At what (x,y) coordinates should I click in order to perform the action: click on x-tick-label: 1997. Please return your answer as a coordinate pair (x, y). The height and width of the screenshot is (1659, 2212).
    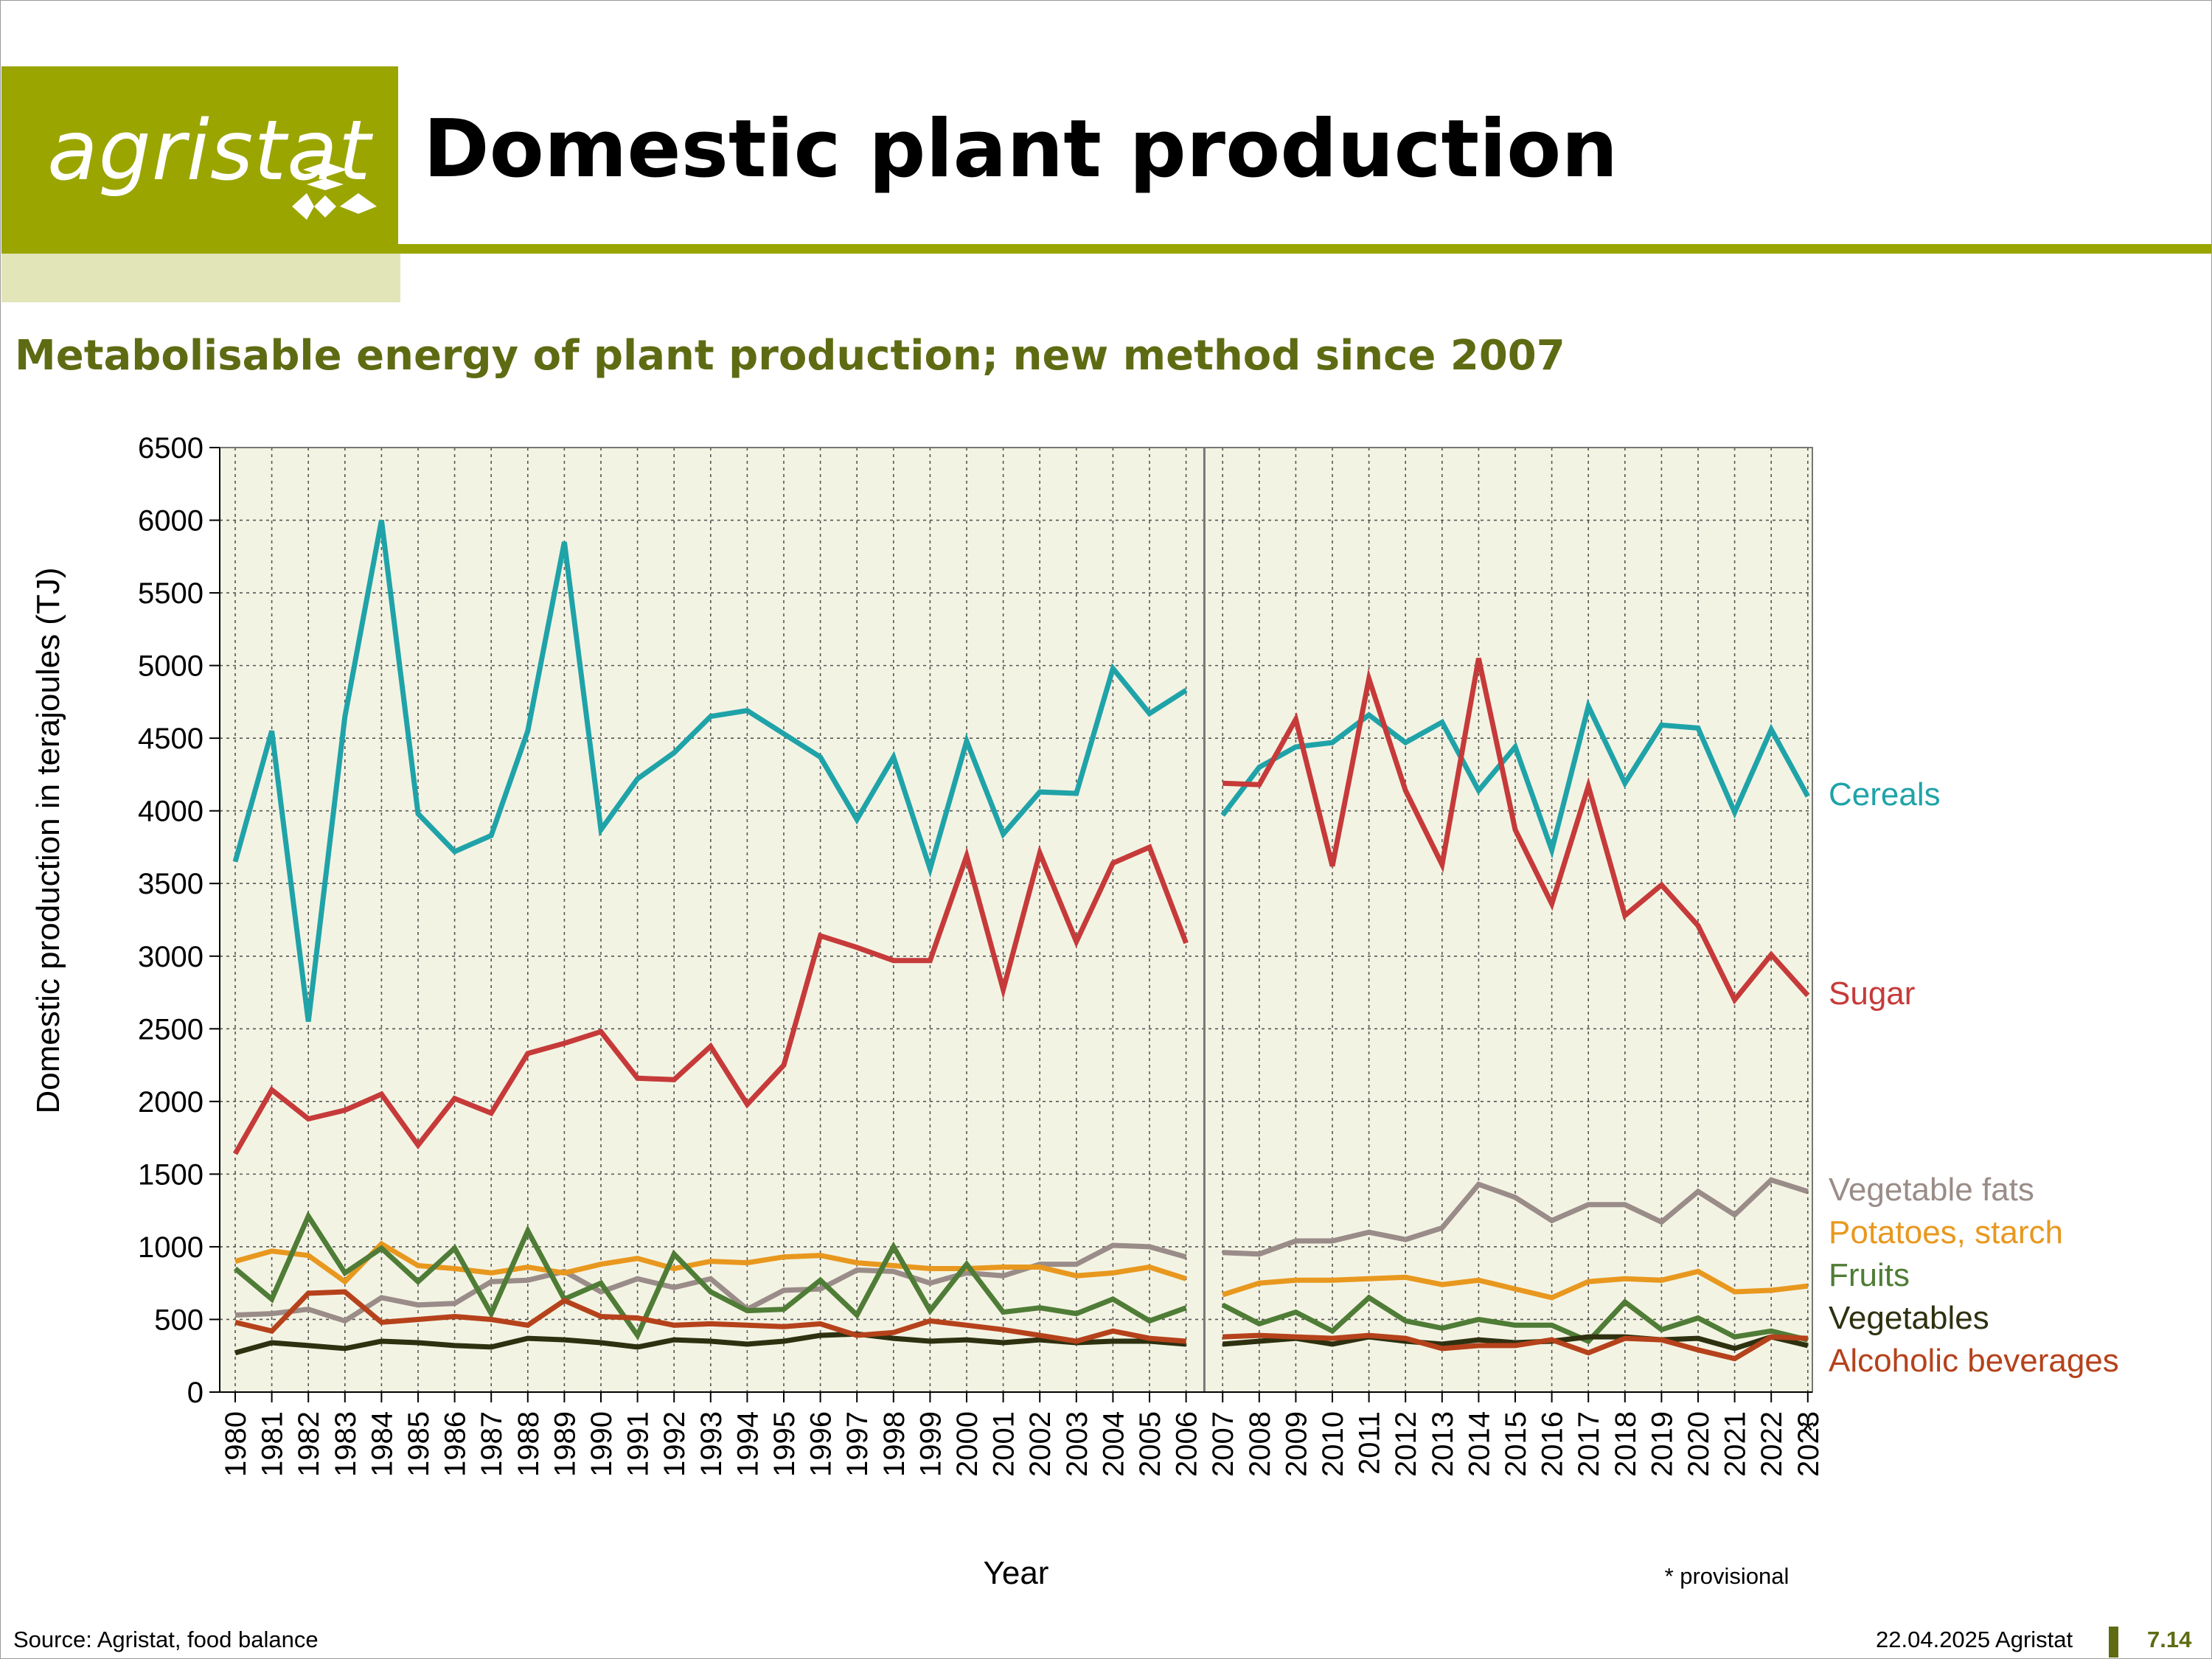
    Looking at the image, I should click on (857, 1444).